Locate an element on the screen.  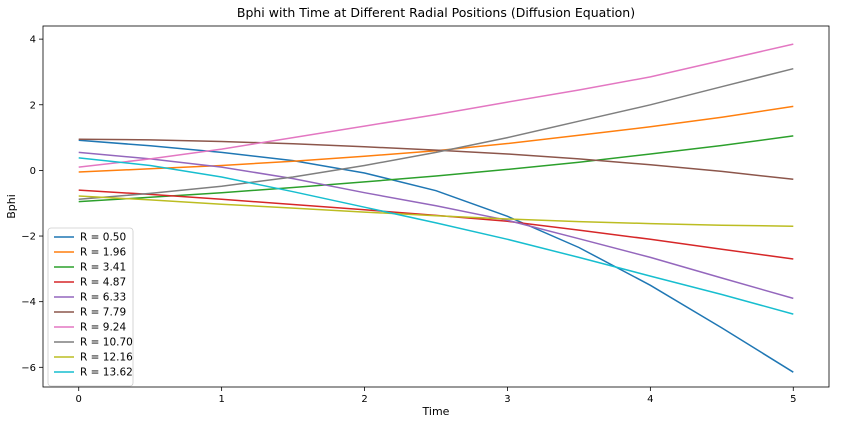
y-tick-label: −4 is located at coordinates (28, 302).